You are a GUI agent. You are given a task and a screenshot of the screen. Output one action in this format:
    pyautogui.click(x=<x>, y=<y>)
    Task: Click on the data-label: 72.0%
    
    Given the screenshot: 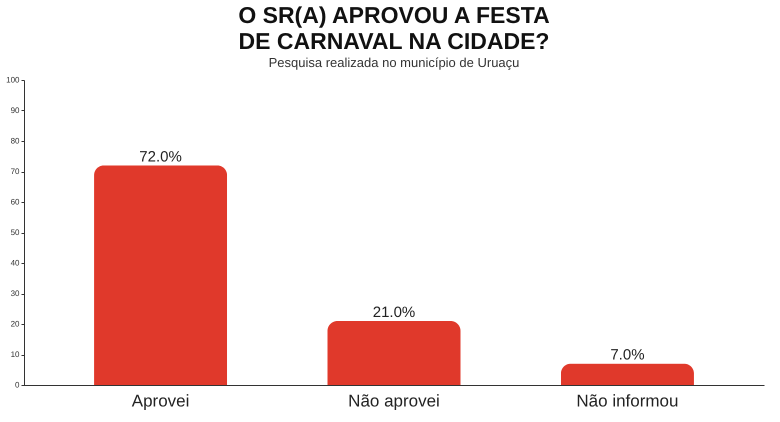 What is the action you would take?
    pyautogui.click(x=160, y=157)
    